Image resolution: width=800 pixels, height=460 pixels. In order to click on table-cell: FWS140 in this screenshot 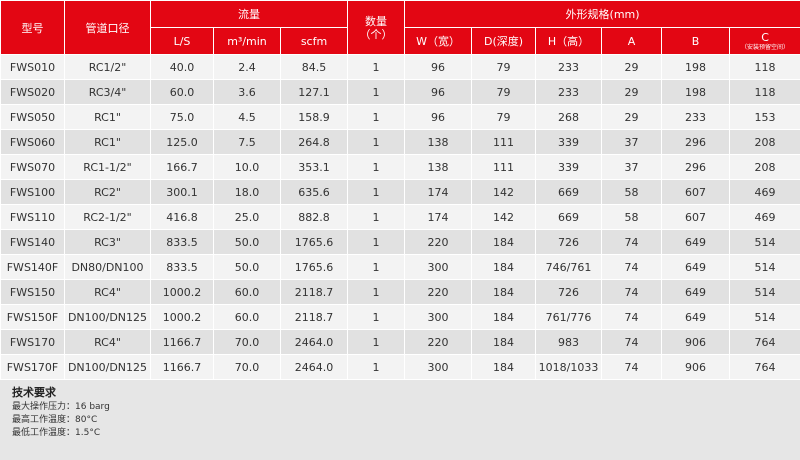, I will do `click(32, 242)`.